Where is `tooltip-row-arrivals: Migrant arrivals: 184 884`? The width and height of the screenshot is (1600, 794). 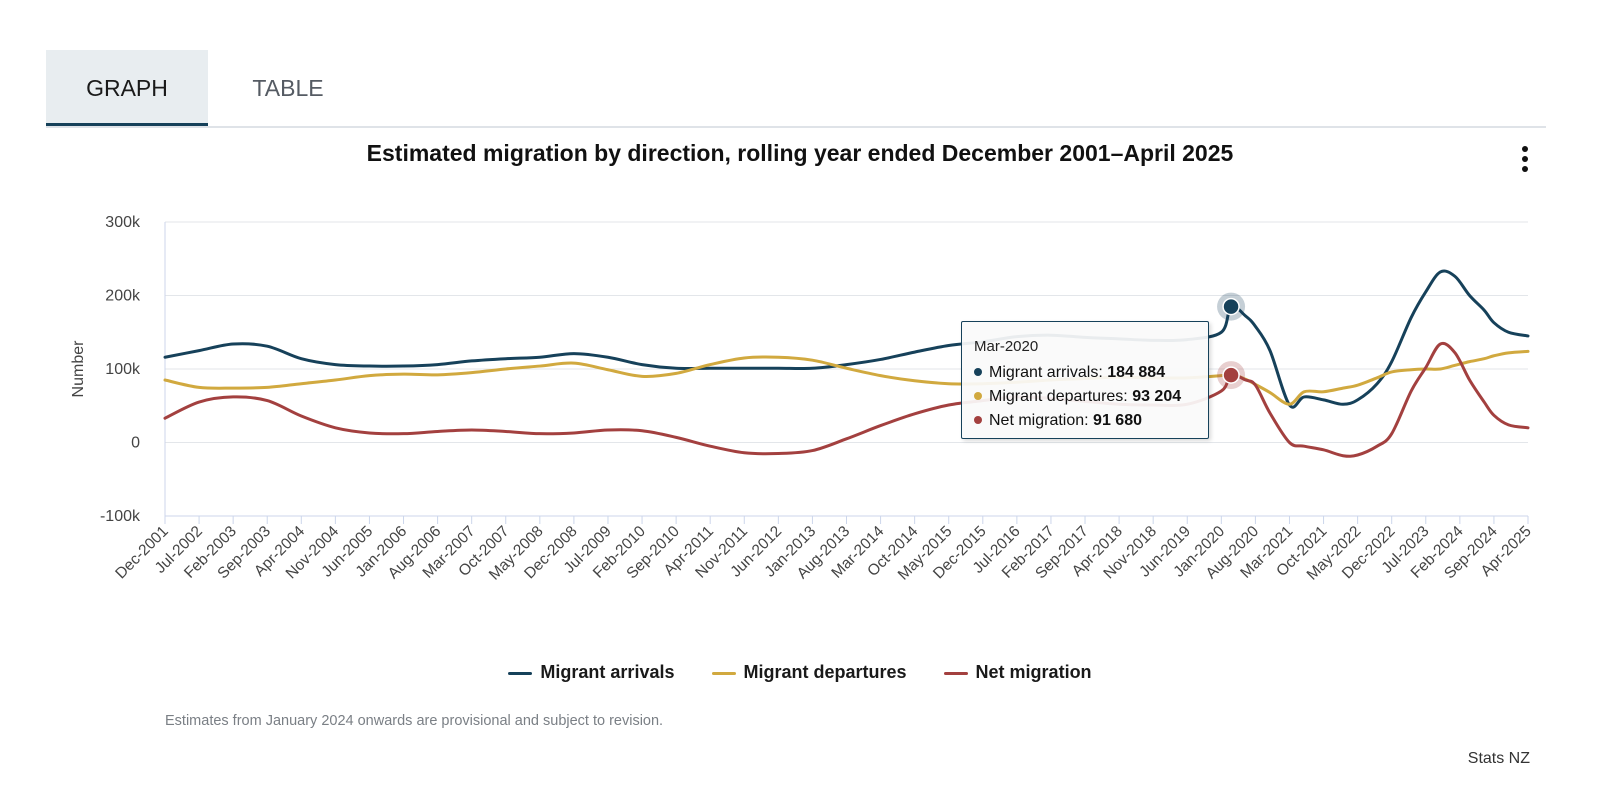
tooltip-row-arrivals: Migrant arrivals: 184 884 is located at coordinates (1069, 373).